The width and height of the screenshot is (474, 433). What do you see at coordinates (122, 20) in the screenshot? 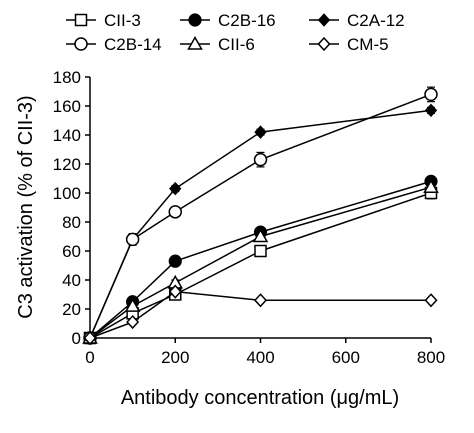
I see `legend-label: CII-3` at bounding box center [122, 20].